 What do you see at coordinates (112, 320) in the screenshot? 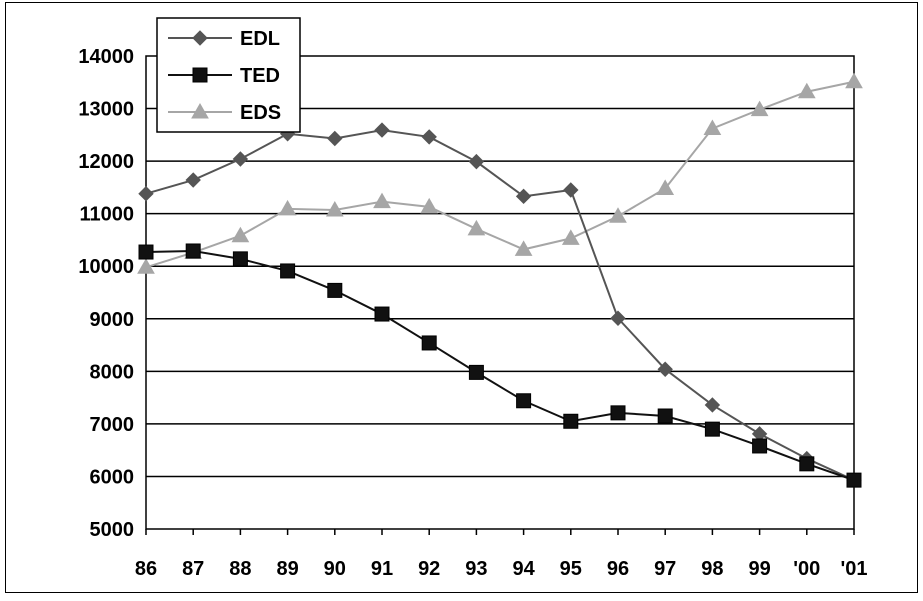
I see `y-tick-label: 9000` at bounding box center [112, 320].